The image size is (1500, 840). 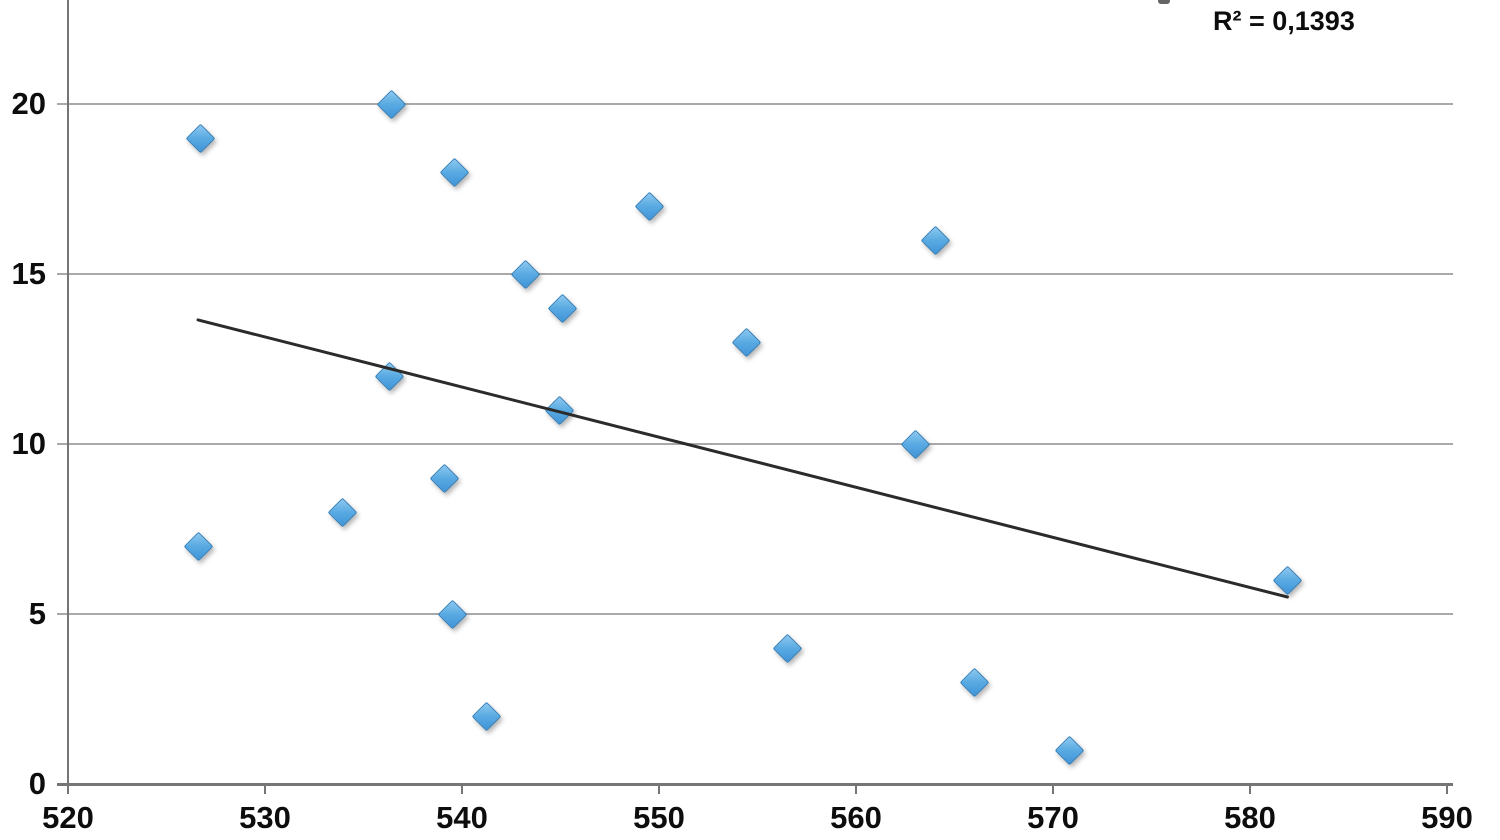 What do you see at coordinates (659, 817) in the screenshot?
I see `x-tick-label-550: 550` at bounding box center [659, 817].